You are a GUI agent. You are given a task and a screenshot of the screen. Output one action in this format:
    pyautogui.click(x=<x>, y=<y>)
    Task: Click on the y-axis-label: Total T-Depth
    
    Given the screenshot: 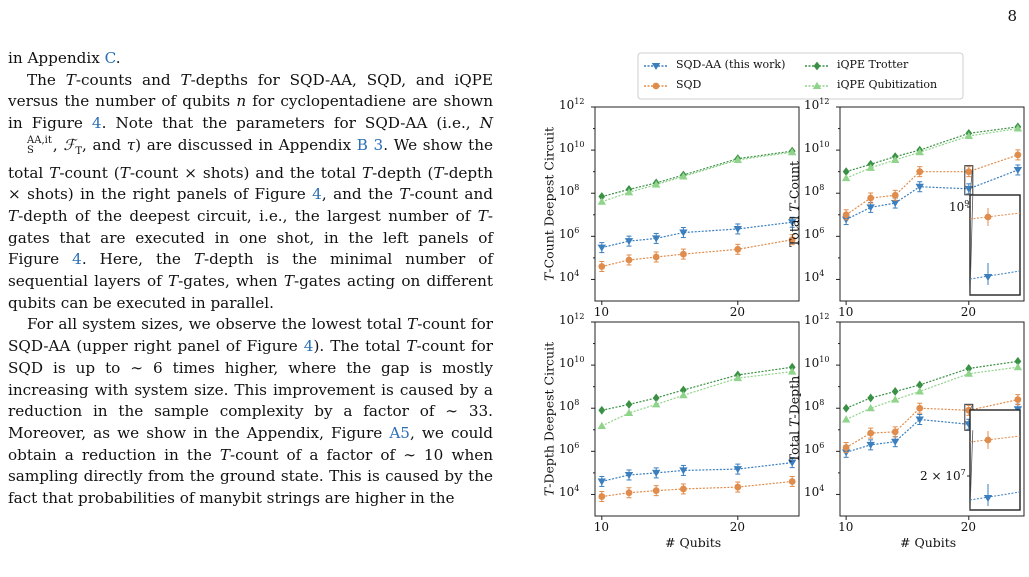 What is the action you would take?
    pyautogui.click(x=794, y=419)
    